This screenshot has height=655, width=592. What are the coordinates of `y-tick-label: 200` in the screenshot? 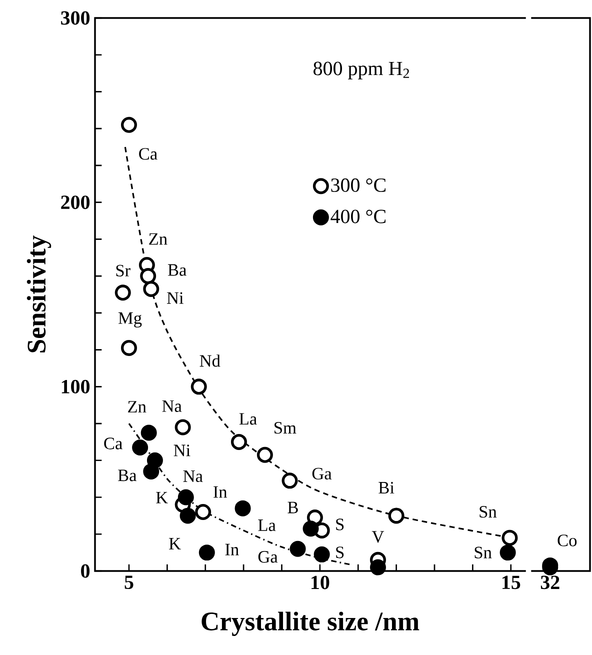 It's located at (75, 203).